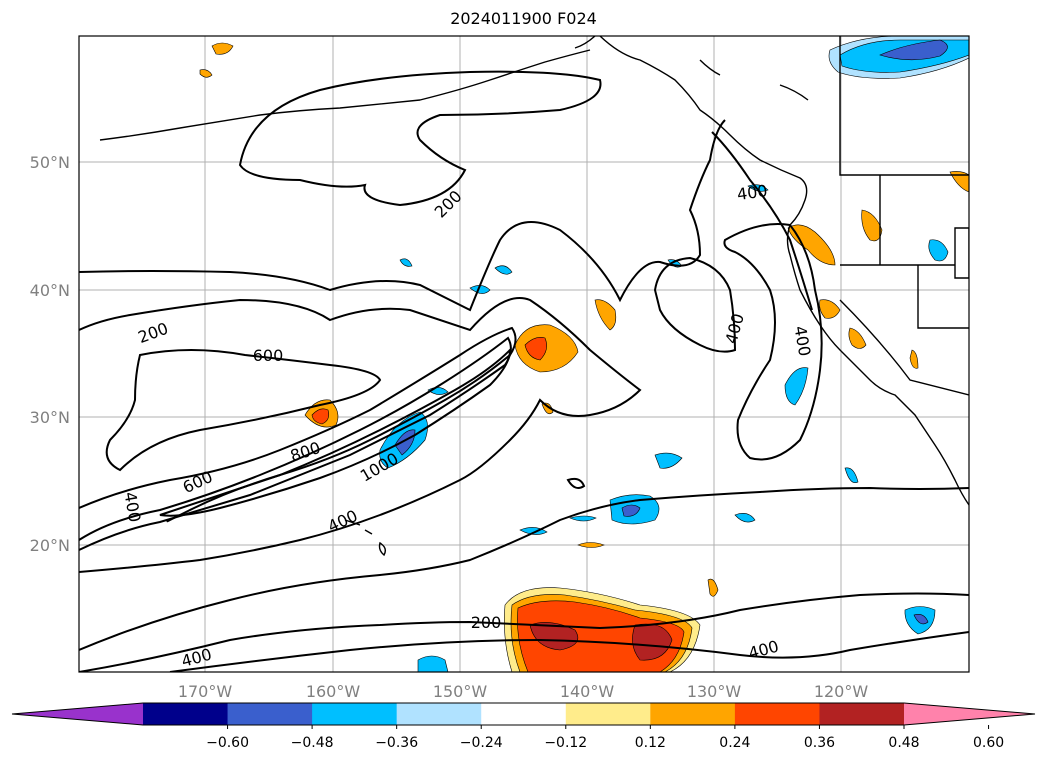  What do you see at coordinates (50, 417) in the screenshot?
I see `lat-label: 30°N` at bounding box center [50, 417].